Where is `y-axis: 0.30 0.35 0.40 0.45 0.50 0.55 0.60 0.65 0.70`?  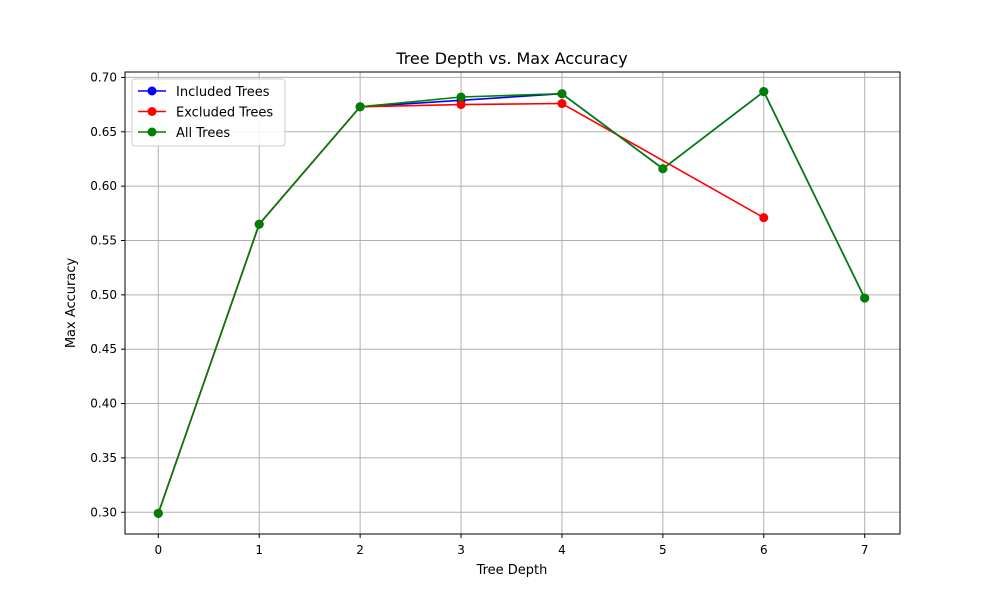 y-axis: 0.30 0.35 0.40 0.45 0.50 0.55 0.60 0.65 0.70 is located at coordinates (107, 294).